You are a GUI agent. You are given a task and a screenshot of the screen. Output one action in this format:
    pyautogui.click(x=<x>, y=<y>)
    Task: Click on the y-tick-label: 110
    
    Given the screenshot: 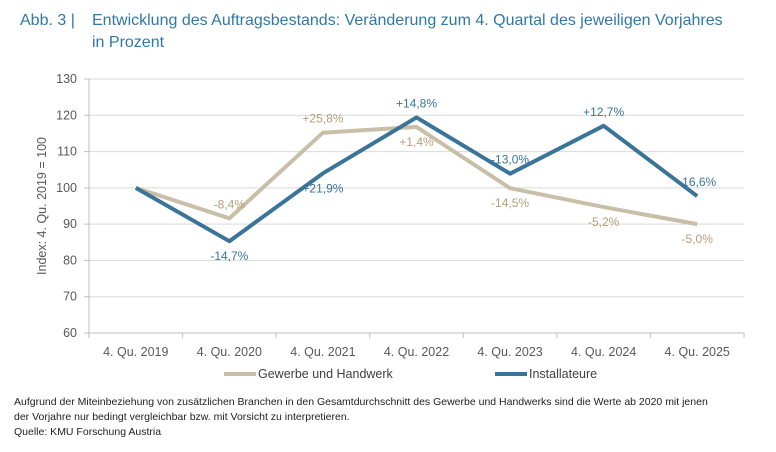 What is the action you would take?
    pyautogui.click(x=67, y=152)
    